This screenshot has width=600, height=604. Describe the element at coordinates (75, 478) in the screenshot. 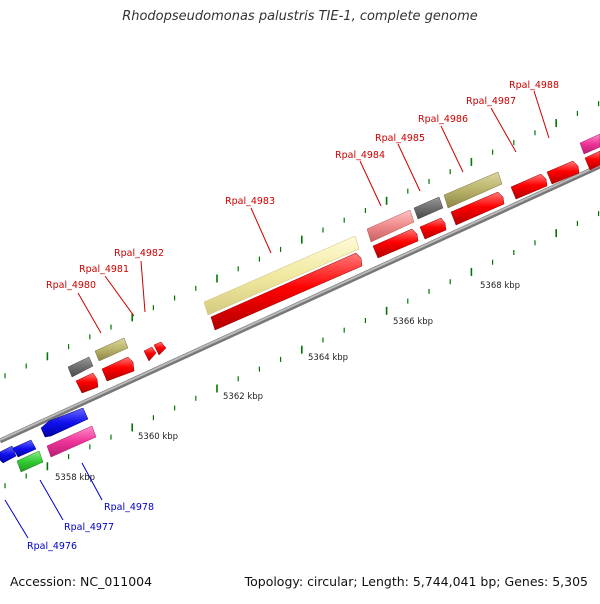

I see `scale-label: 5358 kbp` at that location.